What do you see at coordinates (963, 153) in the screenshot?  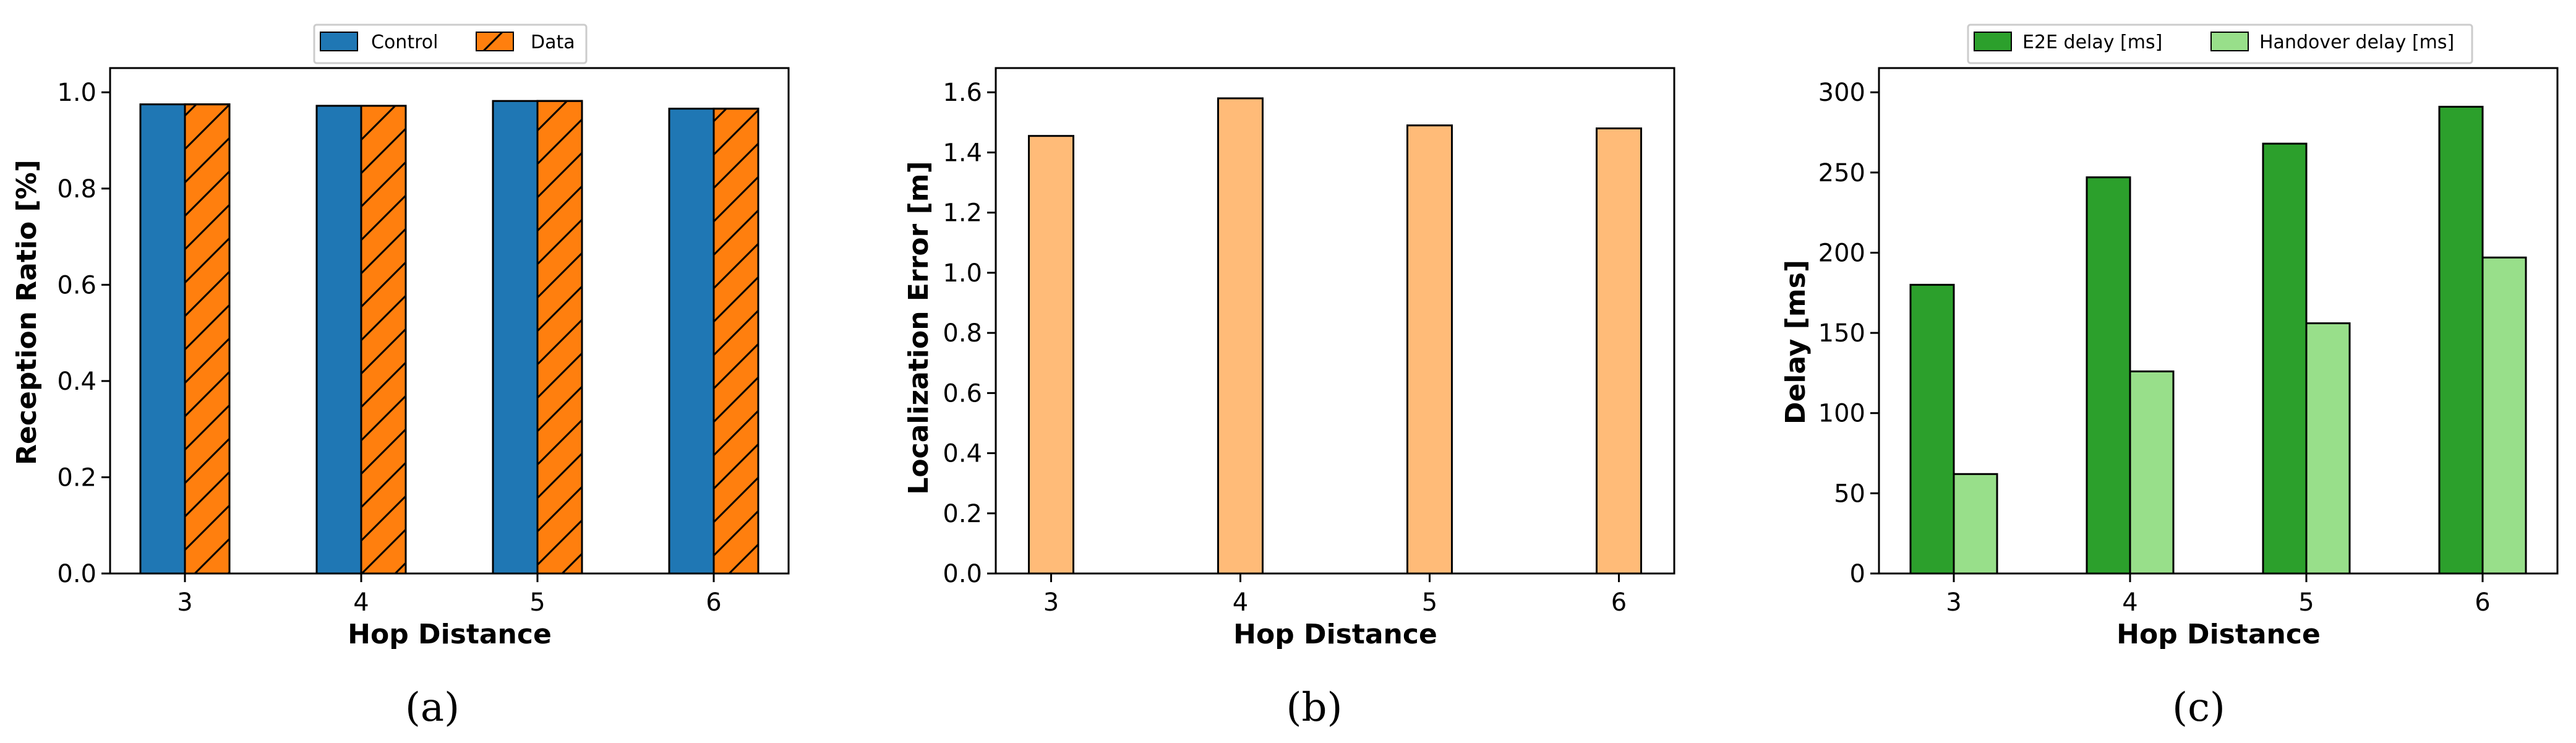 I see `y-tick-label: 1.4` at bounding box center [963, 153].